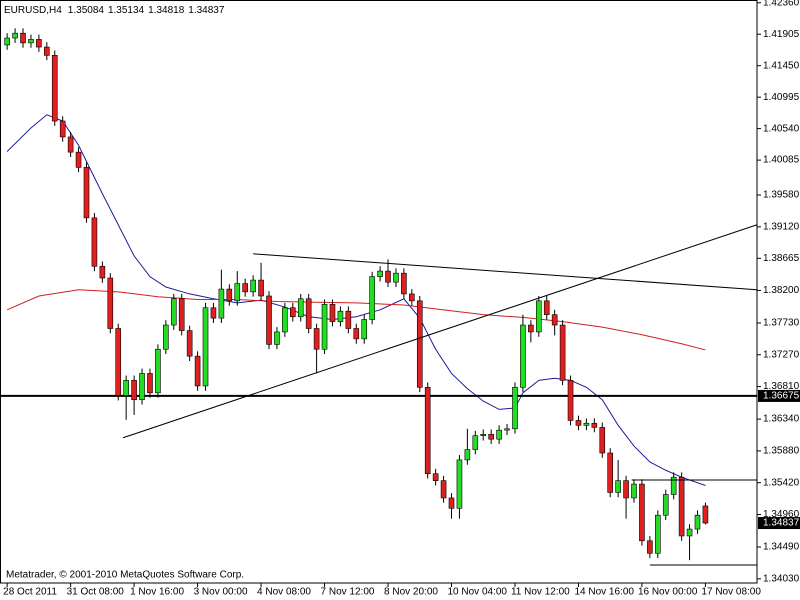  I want to click on chart-header: EURUSD,H4 1.35084 1.35134 1.34818 1.34837, so click(114, 10).